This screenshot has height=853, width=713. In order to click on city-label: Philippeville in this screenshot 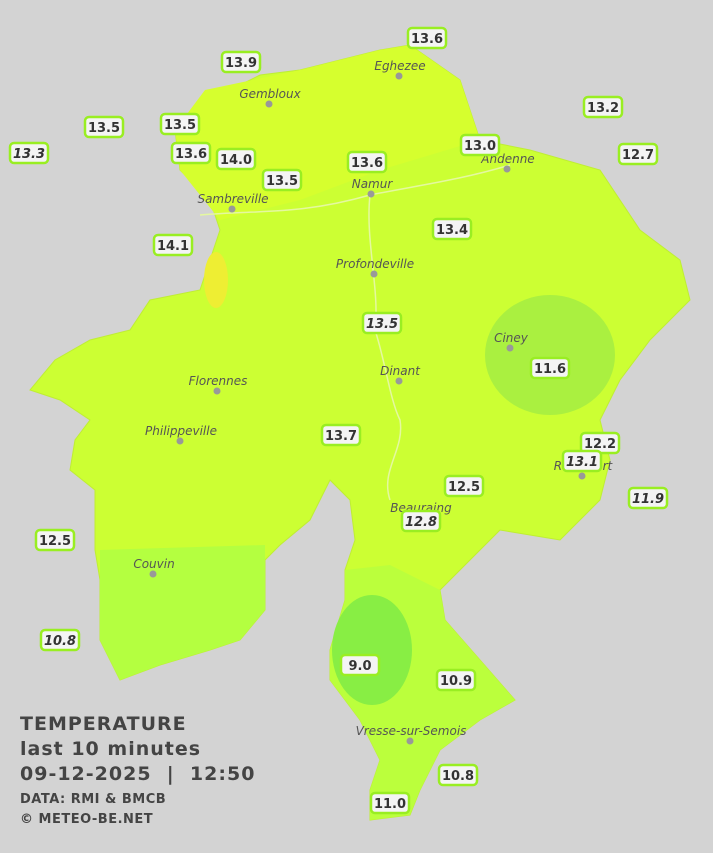, I will do `click(181, 431)`.